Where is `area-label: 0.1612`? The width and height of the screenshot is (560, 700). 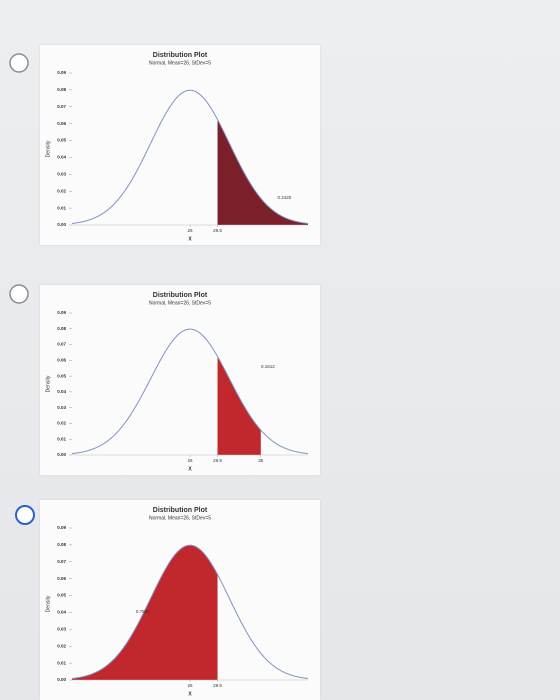
area-label: 0.1612 is located at coordinates (268, 366).